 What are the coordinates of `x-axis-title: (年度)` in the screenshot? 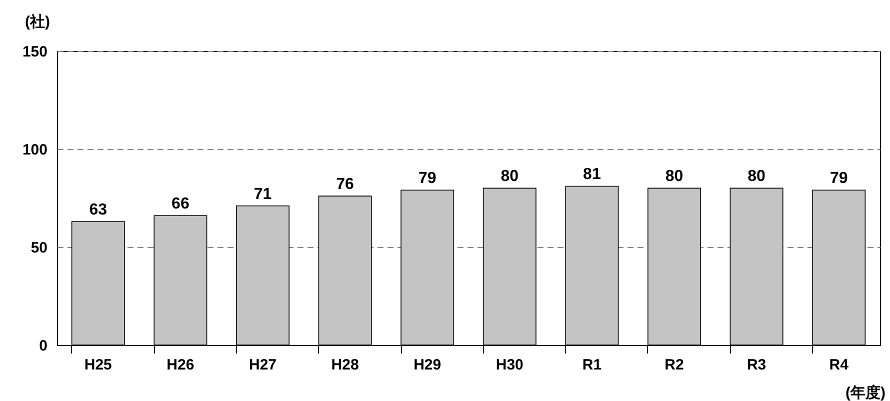 It's located at (866, 392).